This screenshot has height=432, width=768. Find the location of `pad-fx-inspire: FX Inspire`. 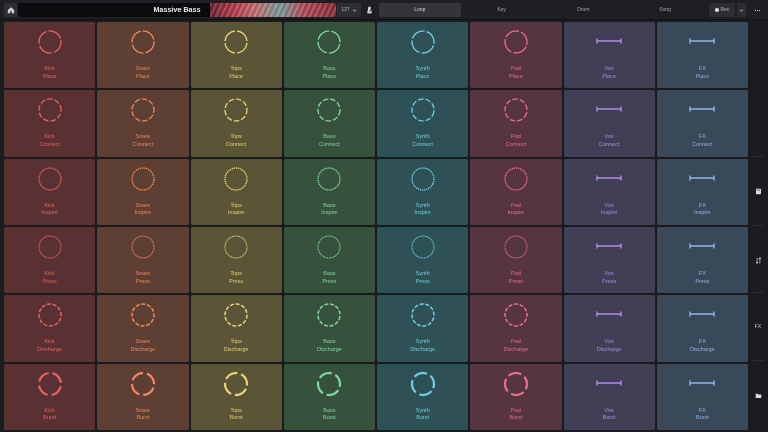

pad-fx-inspire: FX Inspire is located at coordinates (702, 191).